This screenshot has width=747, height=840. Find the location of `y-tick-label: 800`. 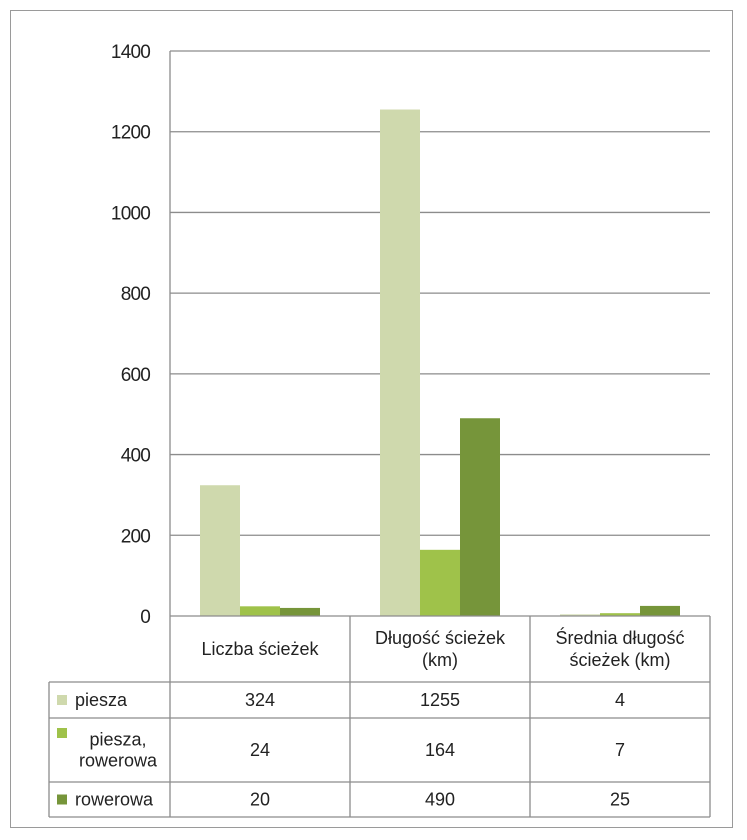

y-tick-label: 800 is located at coordinates (136, 294).